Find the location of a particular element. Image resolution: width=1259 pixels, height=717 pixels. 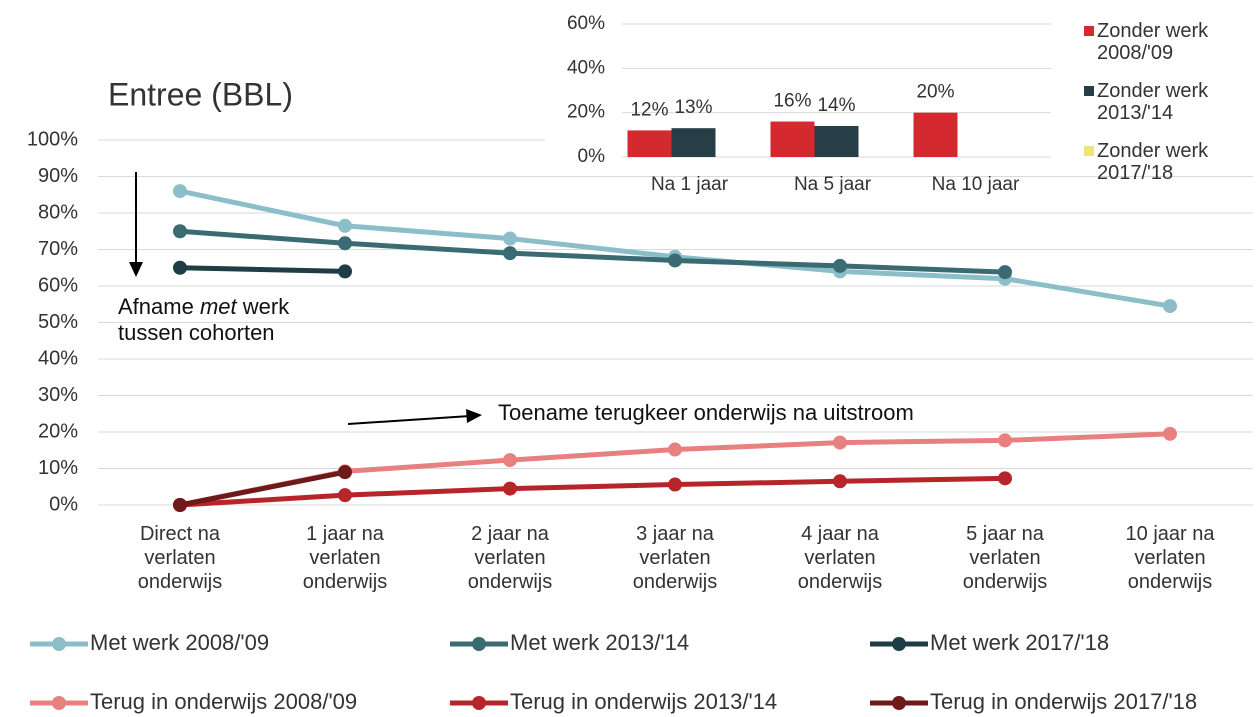

y-tick-label: 30% is located at coordinates (58, 395).